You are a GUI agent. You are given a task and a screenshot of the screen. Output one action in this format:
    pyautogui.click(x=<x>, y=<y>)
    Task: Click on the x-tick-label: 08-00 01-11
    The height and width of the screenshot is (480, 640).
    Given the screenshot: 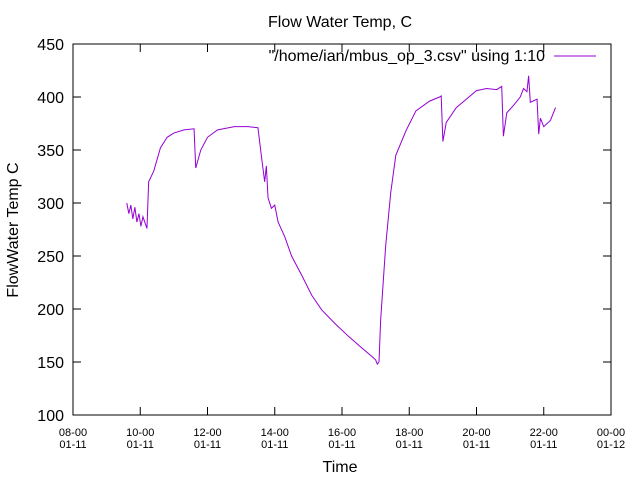 What is the action you would take?
    pyautogui.click(x=73, y=439)
    